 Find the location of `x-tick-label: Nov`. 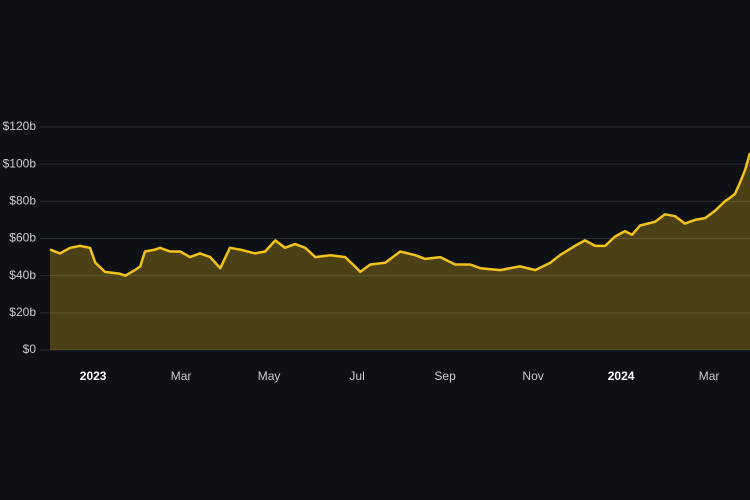

x-tick-label: Nov is located at coordinates (532, 376).